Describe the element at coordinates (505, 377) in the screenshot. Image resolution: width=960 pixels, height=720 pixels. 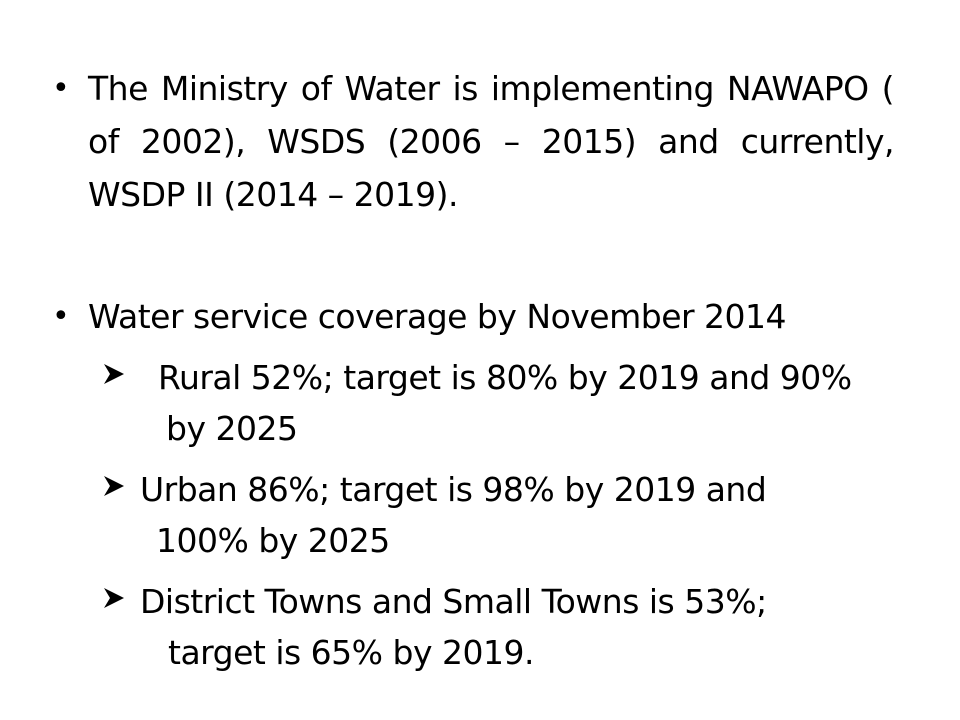
I see `subitem-rural-line1: Rural 52%; target is 80% by 2019 and 90%` at that location.